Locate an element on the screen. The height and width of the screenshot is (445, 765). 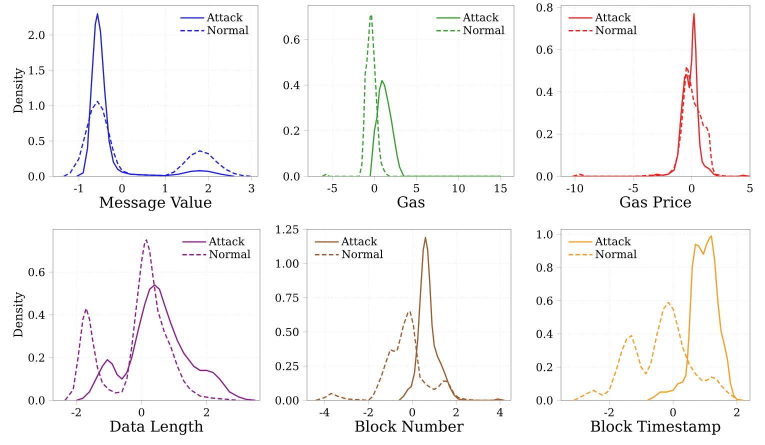
y-tick-label: 0.75 is located at coordinates (287, 297).